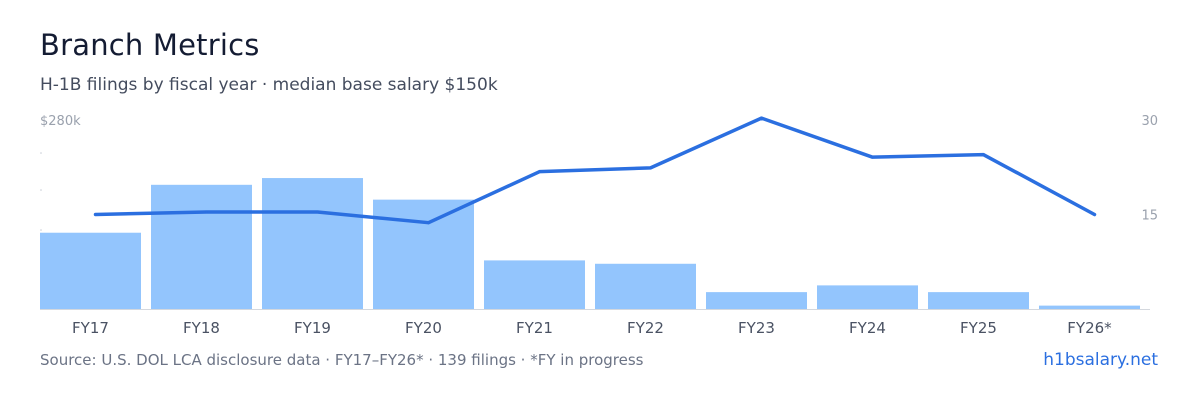 The image size is (1200, 400). Describe the element at coordinates (872, 157) in the screenshot. I see `line-point-fy24` at that location.